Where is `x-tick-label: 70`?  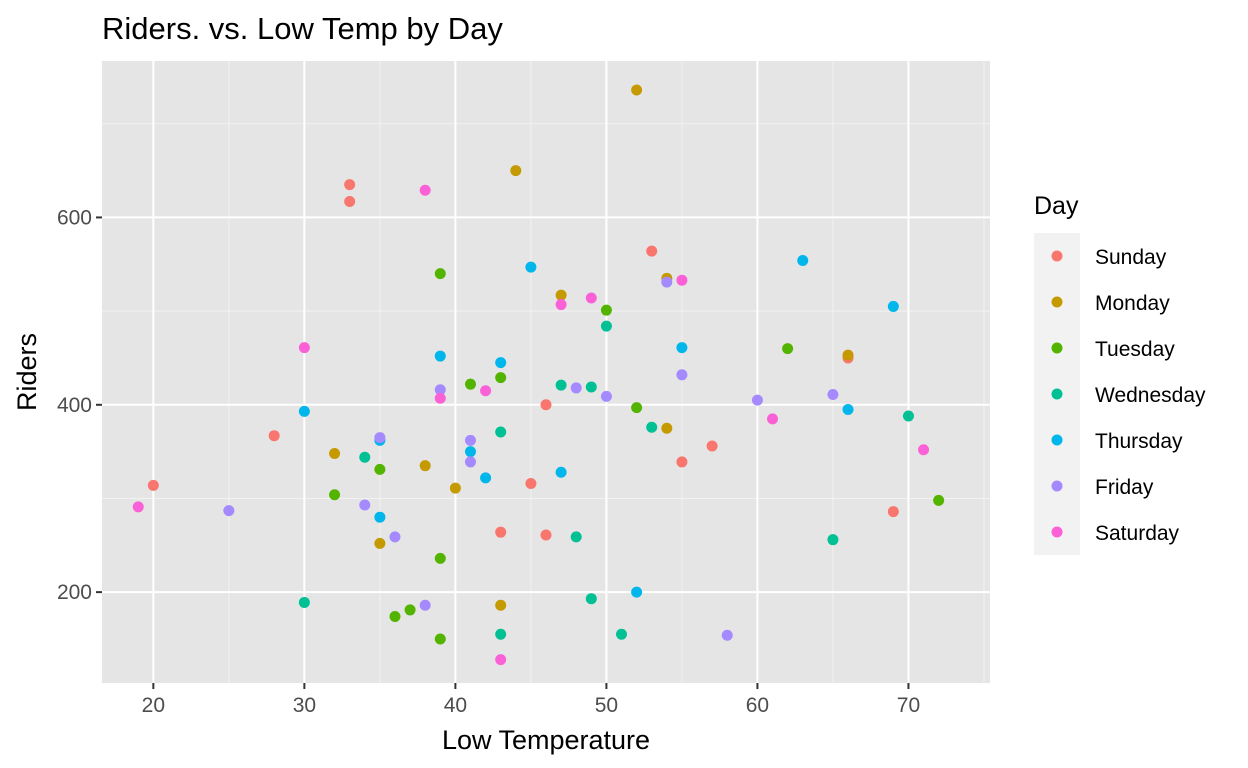
x-tick-label: 70 is located at coordinates (908, 705).